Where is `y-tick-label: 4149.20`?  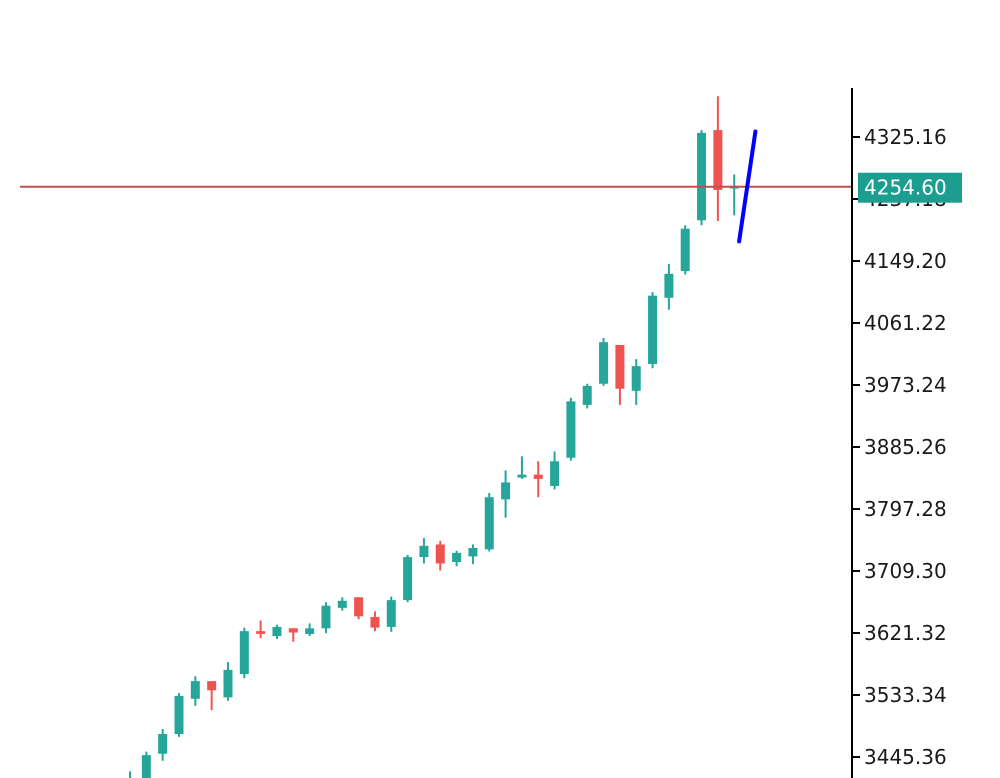
y-tick-label: 4149.20 is located at coordinates (905, 261).